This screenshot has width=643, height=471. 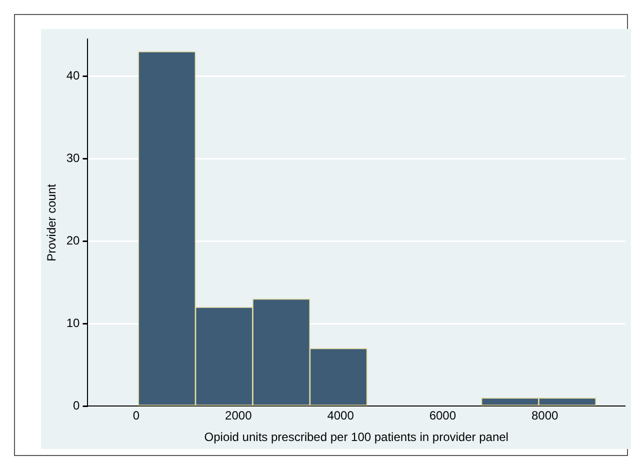 I want to click on x-tick-label: 8000, so click(x=544, y=415).